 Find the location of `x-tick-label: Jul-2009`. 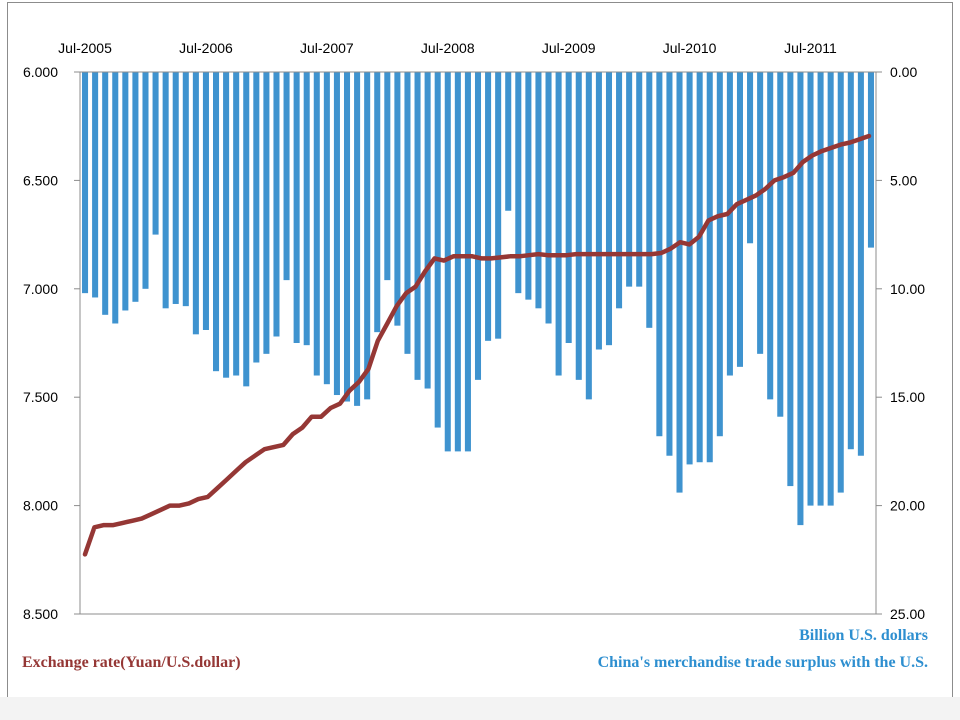

x-tick-label: Jul-2009 is located at coordinates (569, 48).